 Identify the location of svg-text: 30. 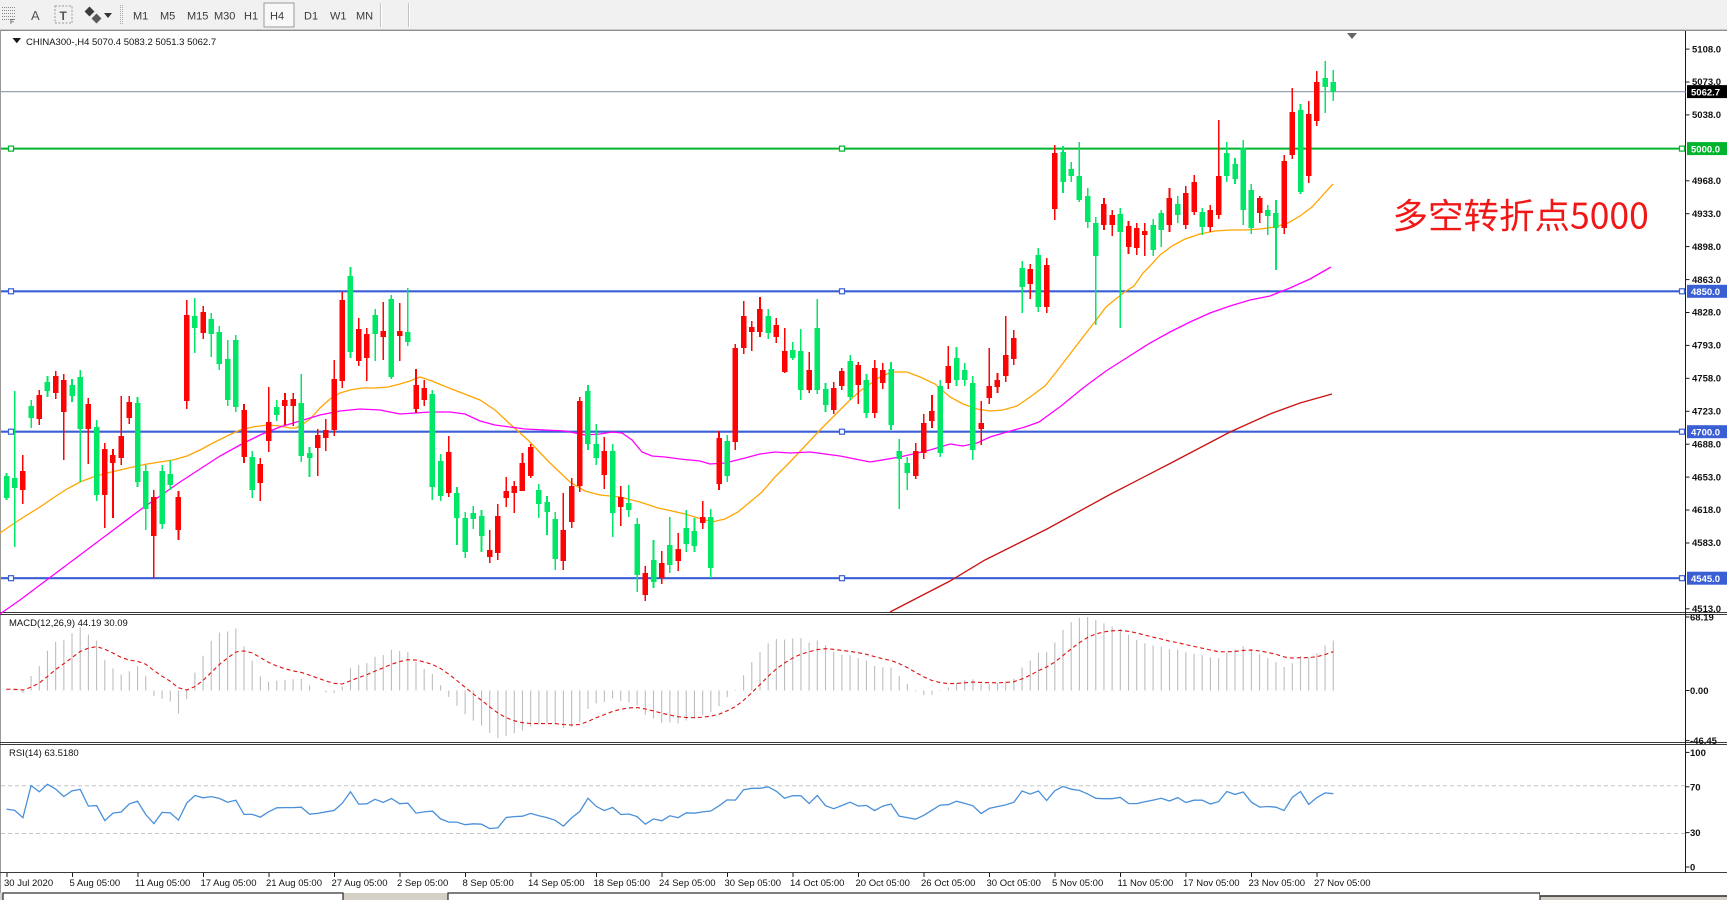
(1695, 833).